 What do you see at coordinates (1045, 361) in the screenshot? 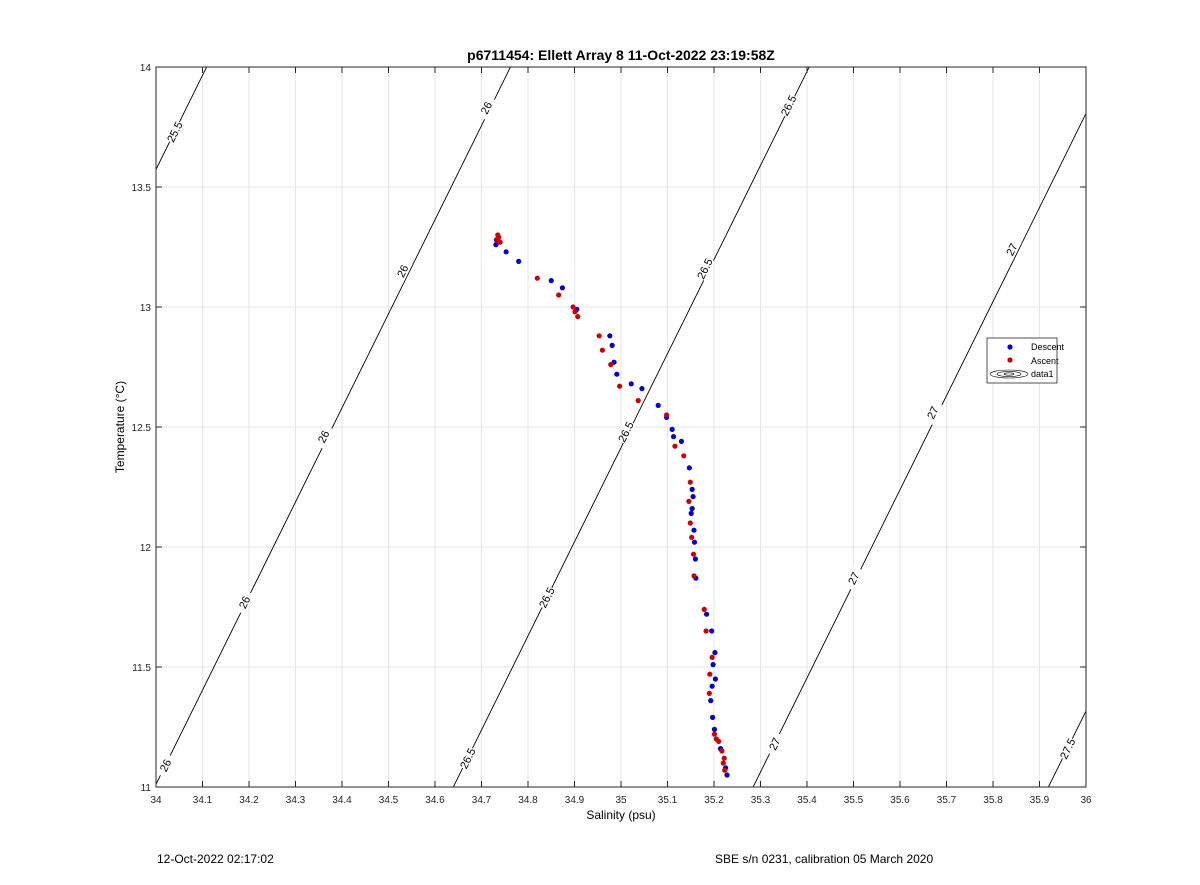
I see `legend-label-ascent: Ascent` at bounding box center [1045, 361].